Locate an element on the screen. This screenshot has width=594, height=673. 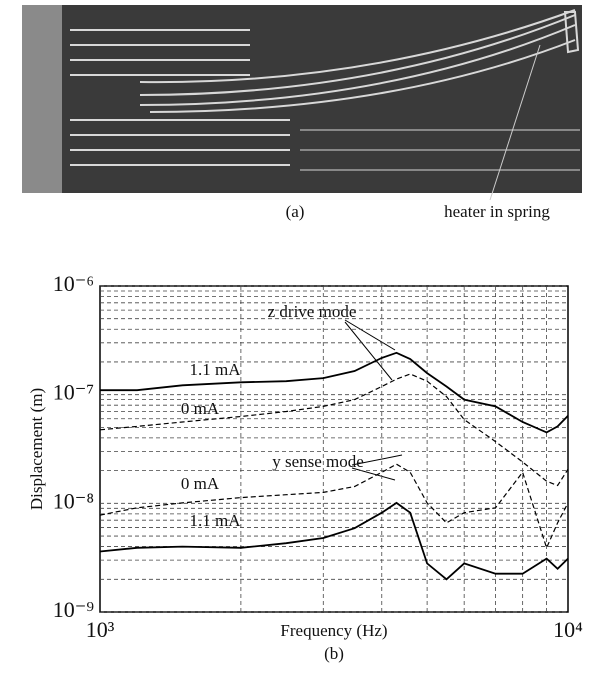
x-tick-label: 10⁴ is located at coordinates (568, 629).